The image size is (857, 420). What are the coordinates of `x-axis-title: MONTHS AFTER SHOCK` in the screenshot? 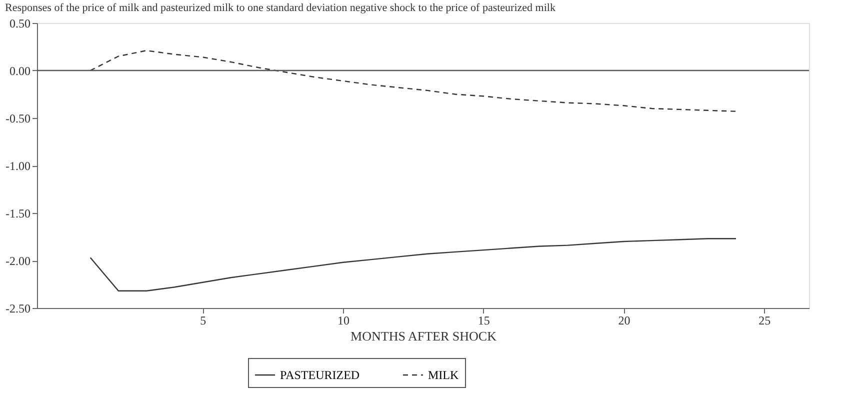 It's located at (424, 336).